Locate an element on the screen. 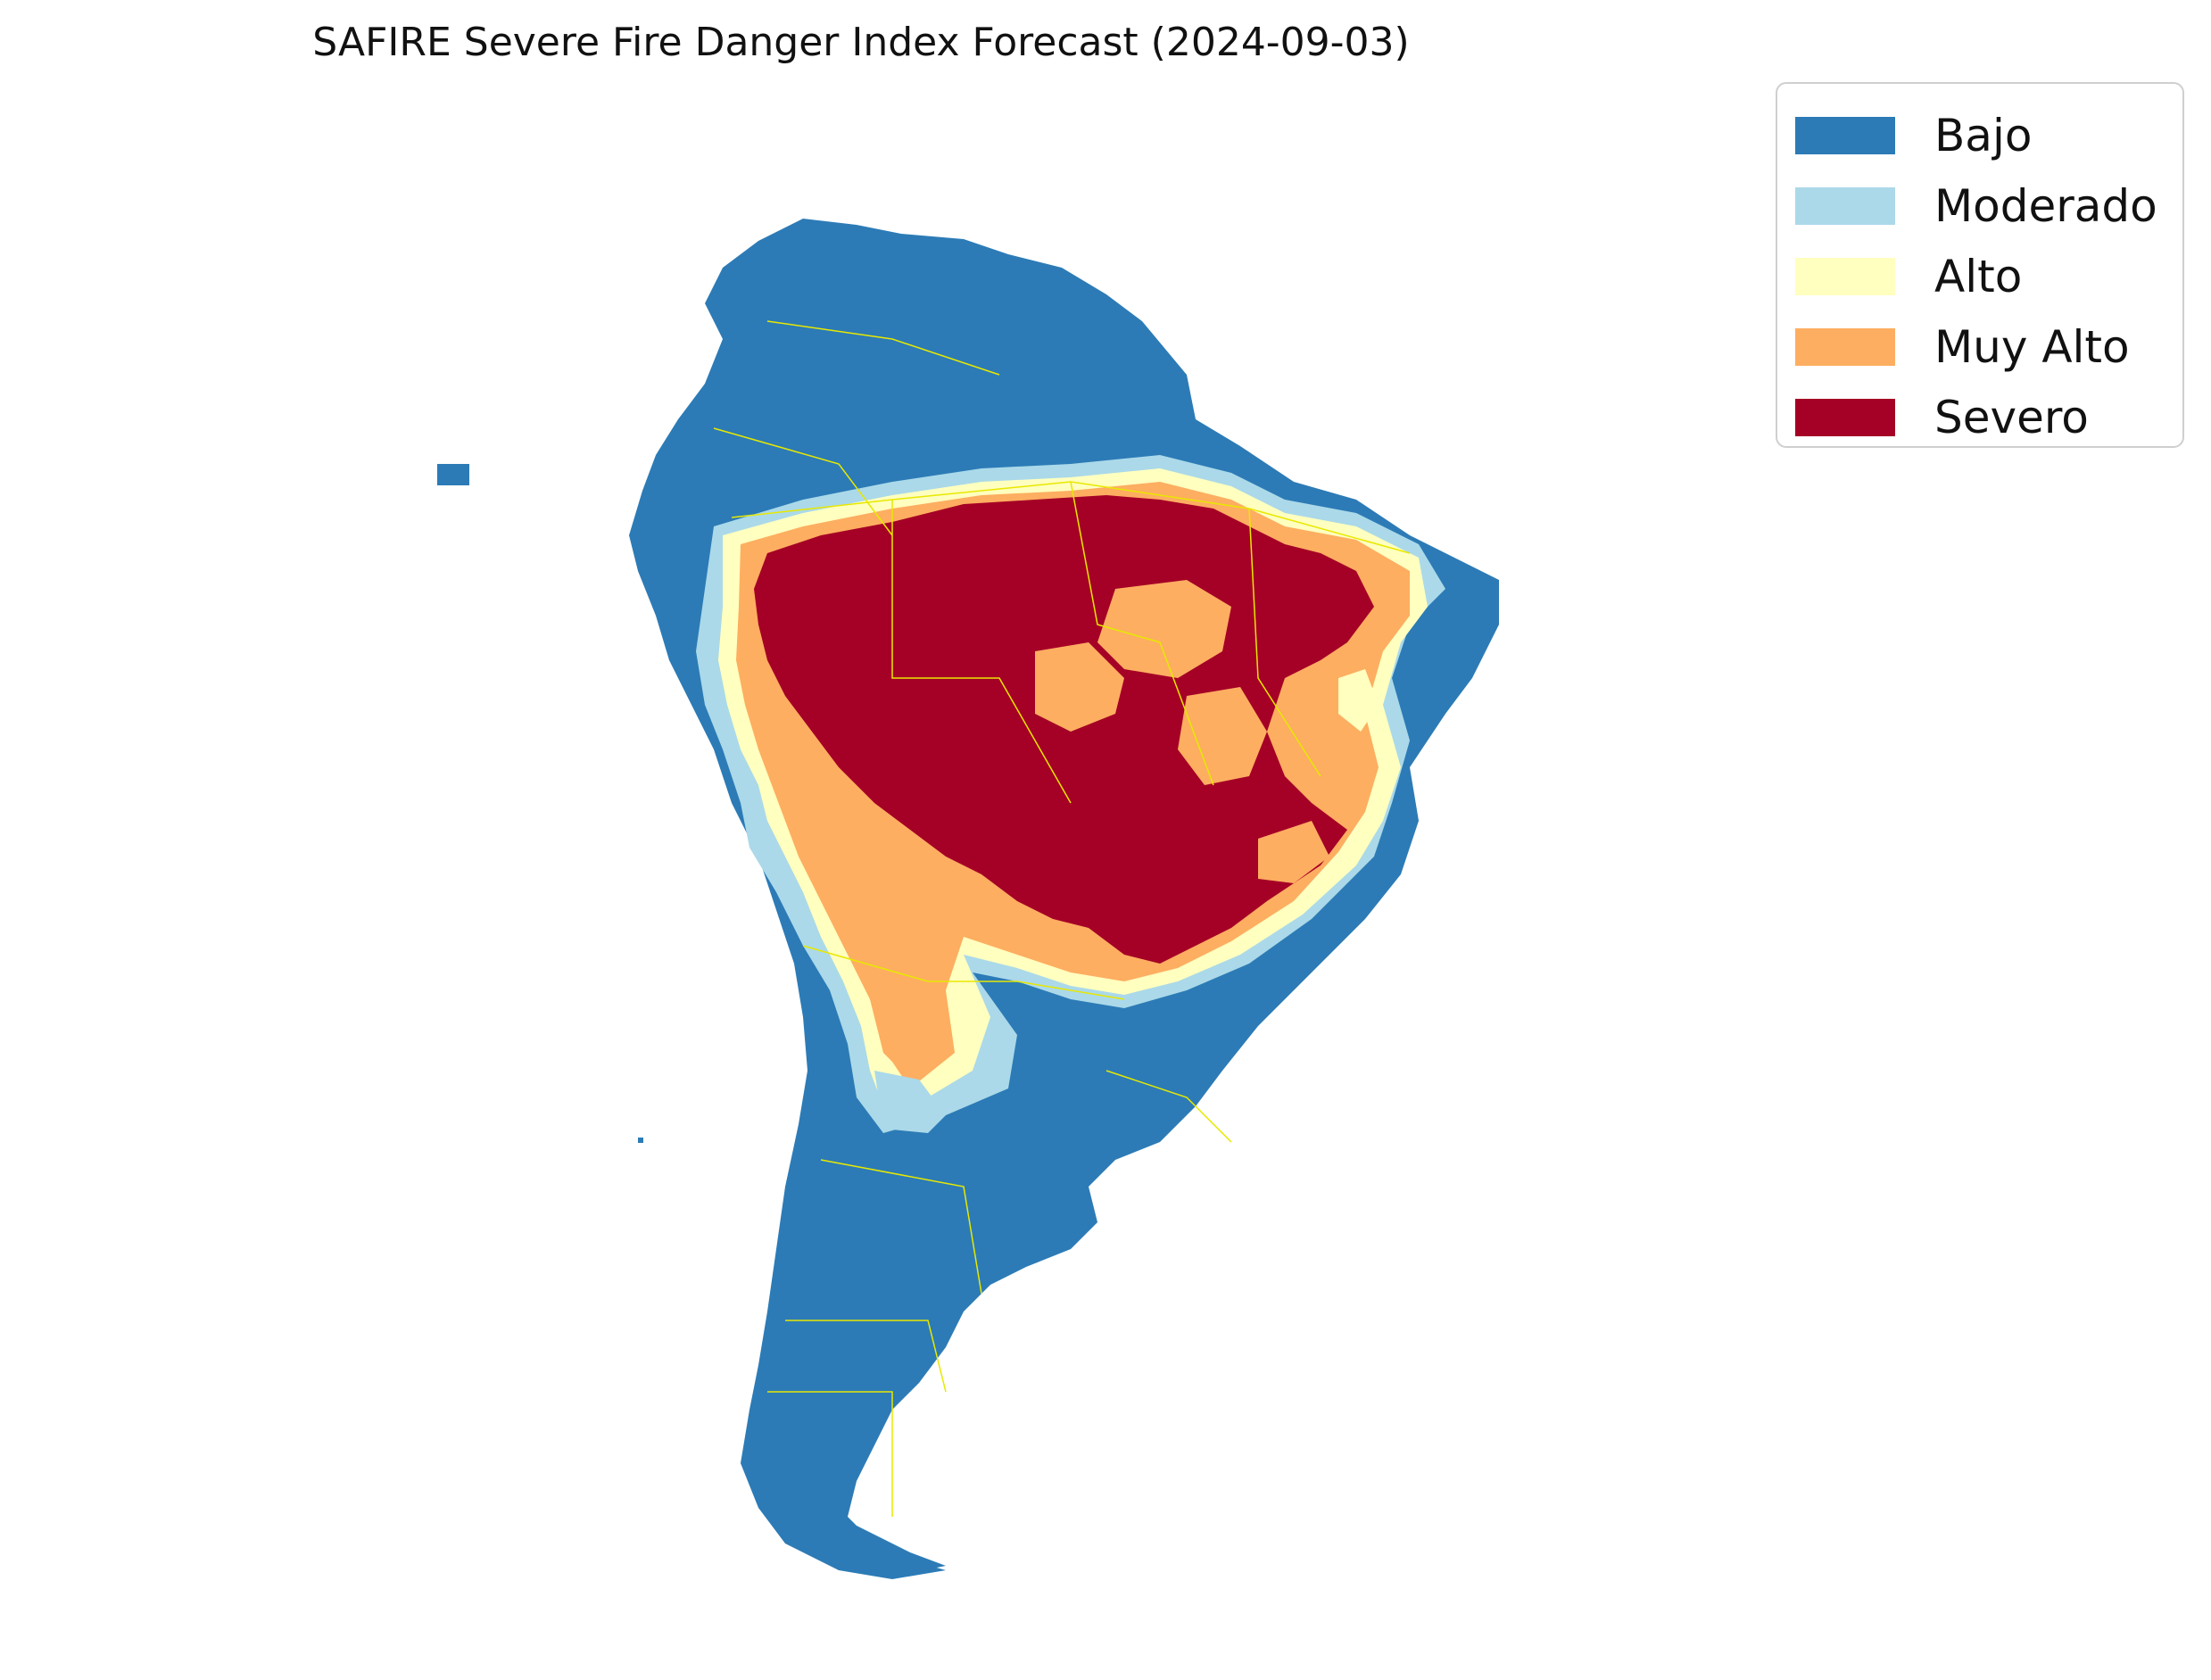 The image size is (2211, 1680). moderado-patch-south is located at coordinates (910, 1102).